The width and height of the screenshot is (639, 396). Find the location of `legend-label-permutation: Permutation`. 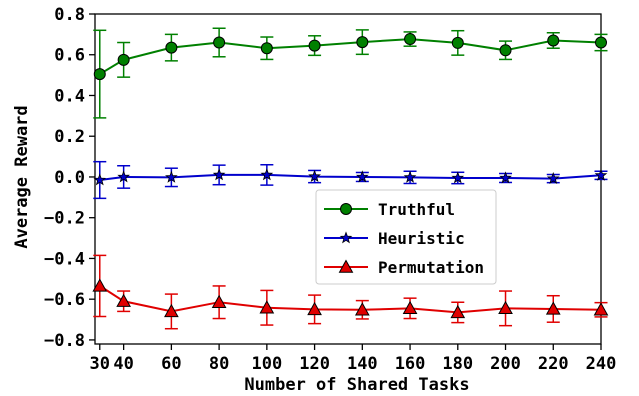

legend-label-permutation: Permutation is located at coordinates (431, 267).